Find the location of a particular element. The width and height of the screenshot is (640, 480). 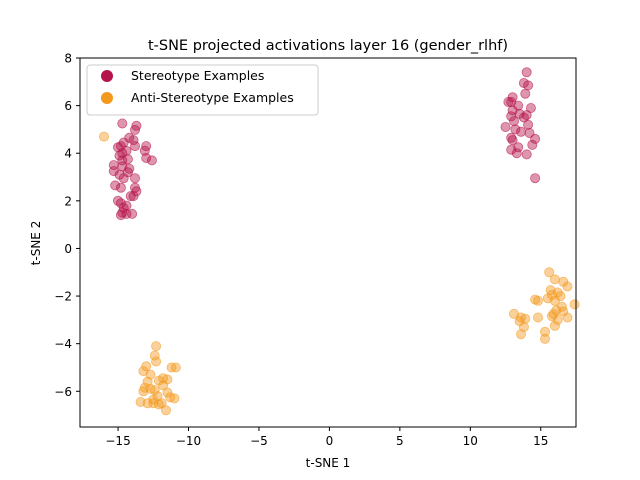

y-tick-label: −4 is located at coordinates (63, 344).